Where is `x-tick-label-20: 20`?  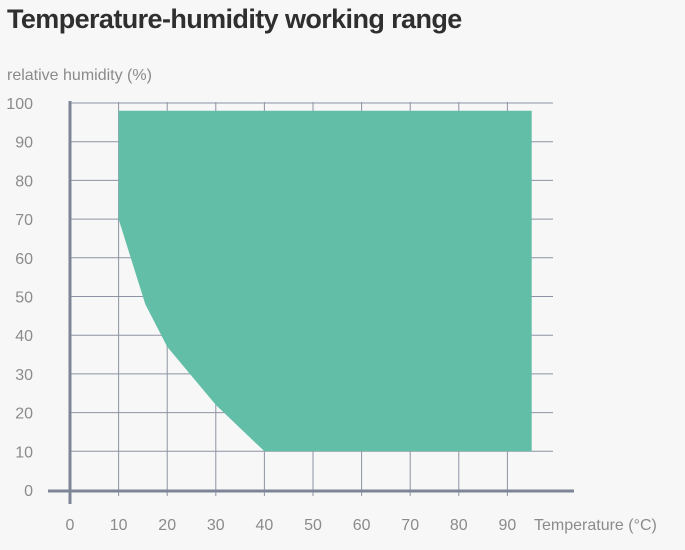 x-tick-label-20: 20 is located at coordinates (167, 525).